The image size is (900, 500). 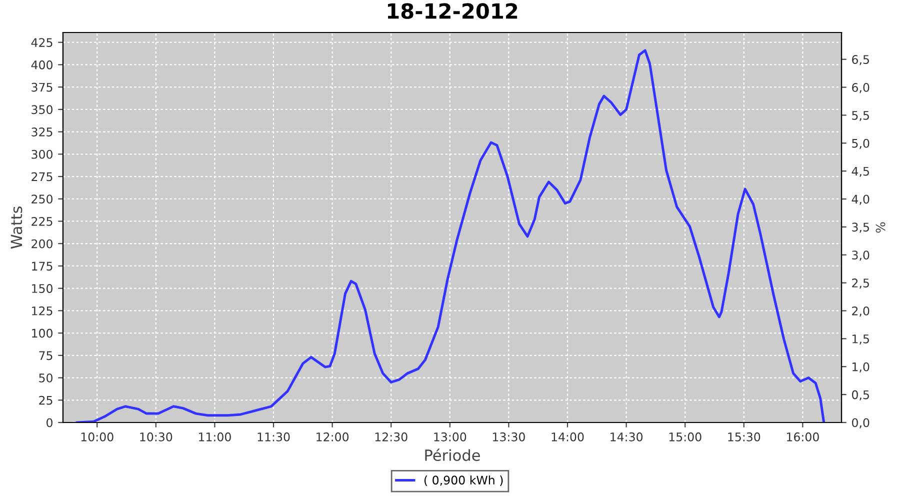 I want to click on y2-tick-label: 1,5, so click(x=860, y=339).